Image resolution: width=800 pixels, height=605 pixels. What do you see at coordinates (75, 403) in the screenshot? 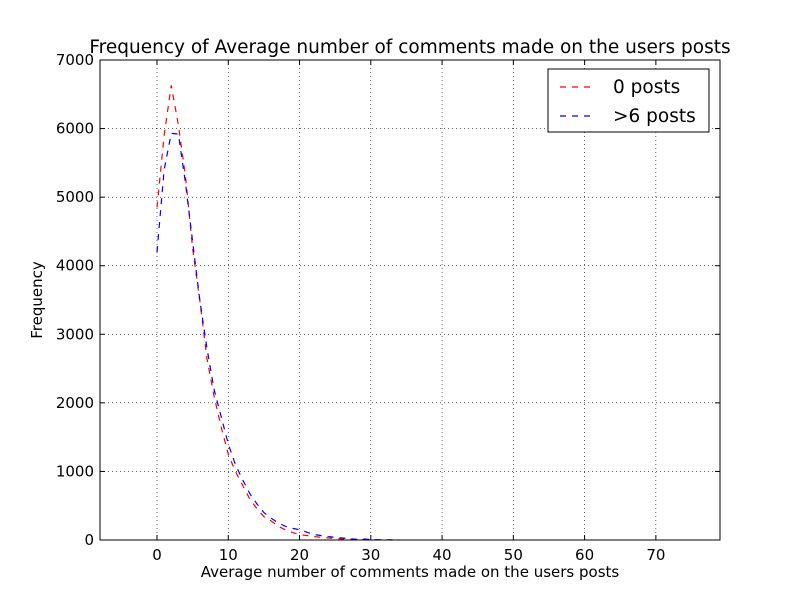
I see `y-tick-label: 2000` at bounding box center [75, 403].